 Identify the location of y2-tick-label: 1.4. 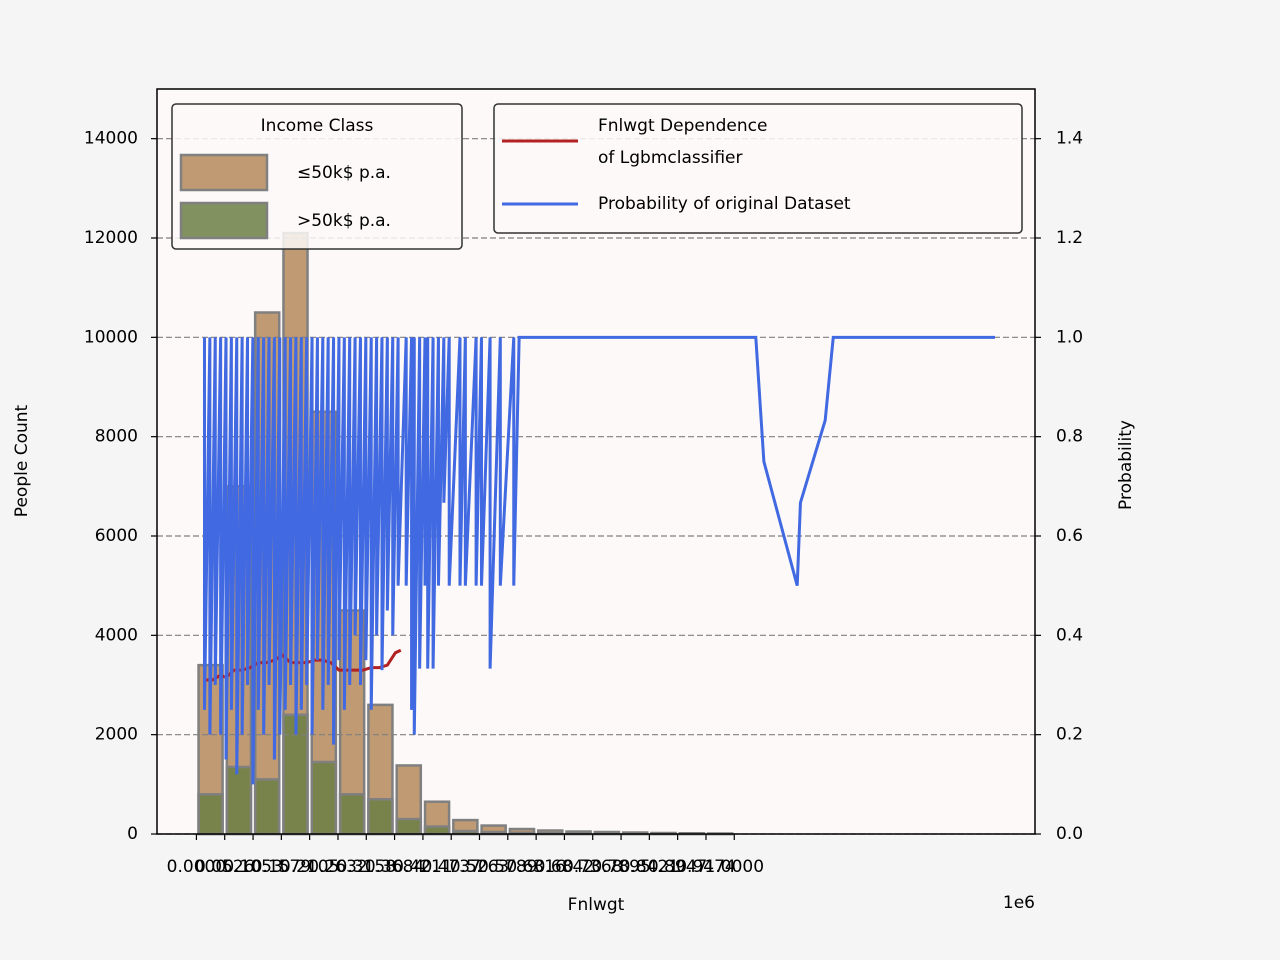
(1069, 139).